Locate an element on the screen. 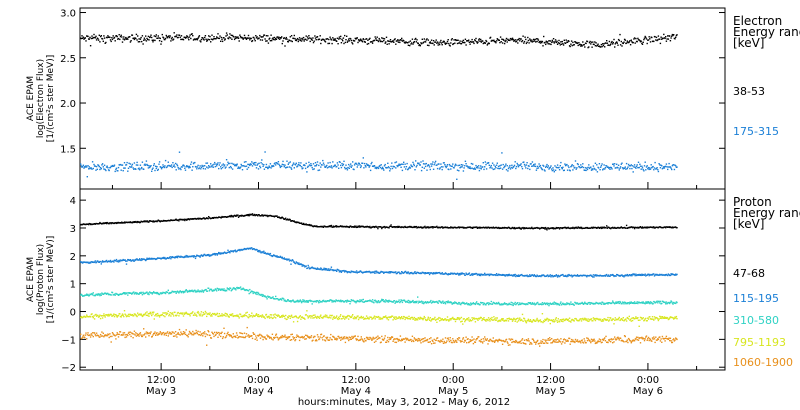 The image size is (800, 410). electron-y-tick-label: 2.5 is located at coordinates (68, 59).